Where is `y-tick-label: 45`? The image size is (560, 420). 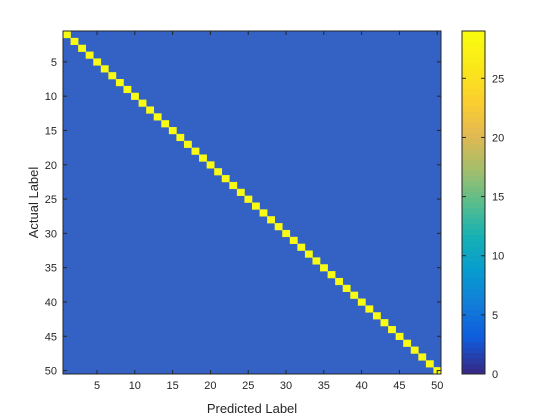 y-tick-label: 45 is located at coordinates (51, 337).